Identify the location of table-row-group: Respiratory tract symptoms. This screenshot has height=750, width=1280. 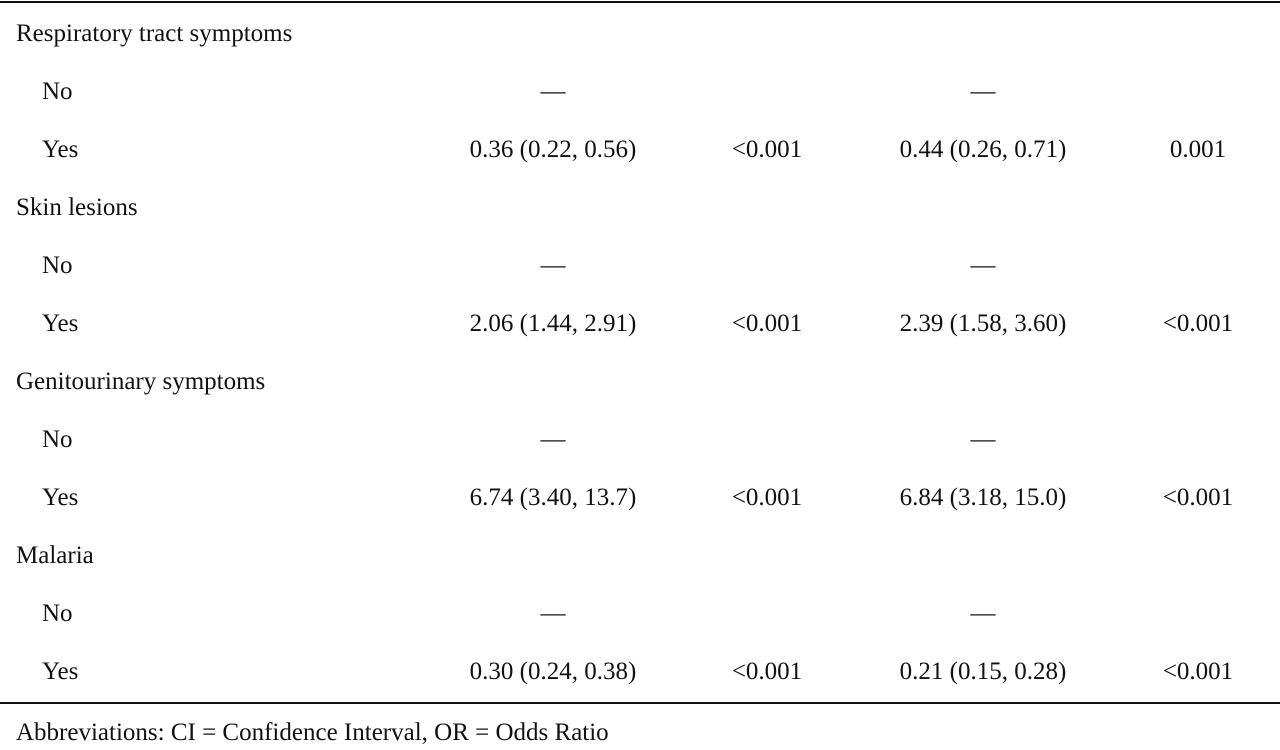
(640, 34).